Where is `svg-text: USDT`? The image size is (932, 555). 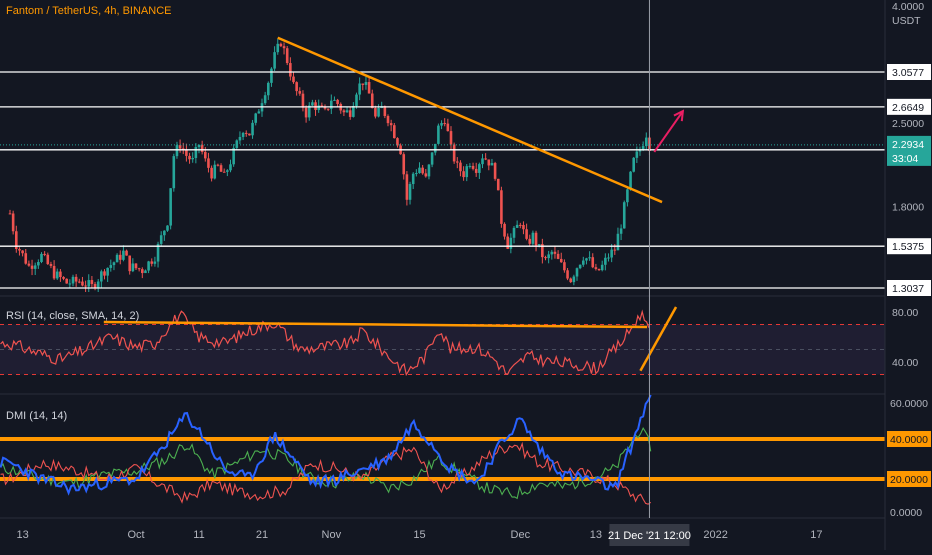
svg-text: USDT is located at coordinates (906, 21).